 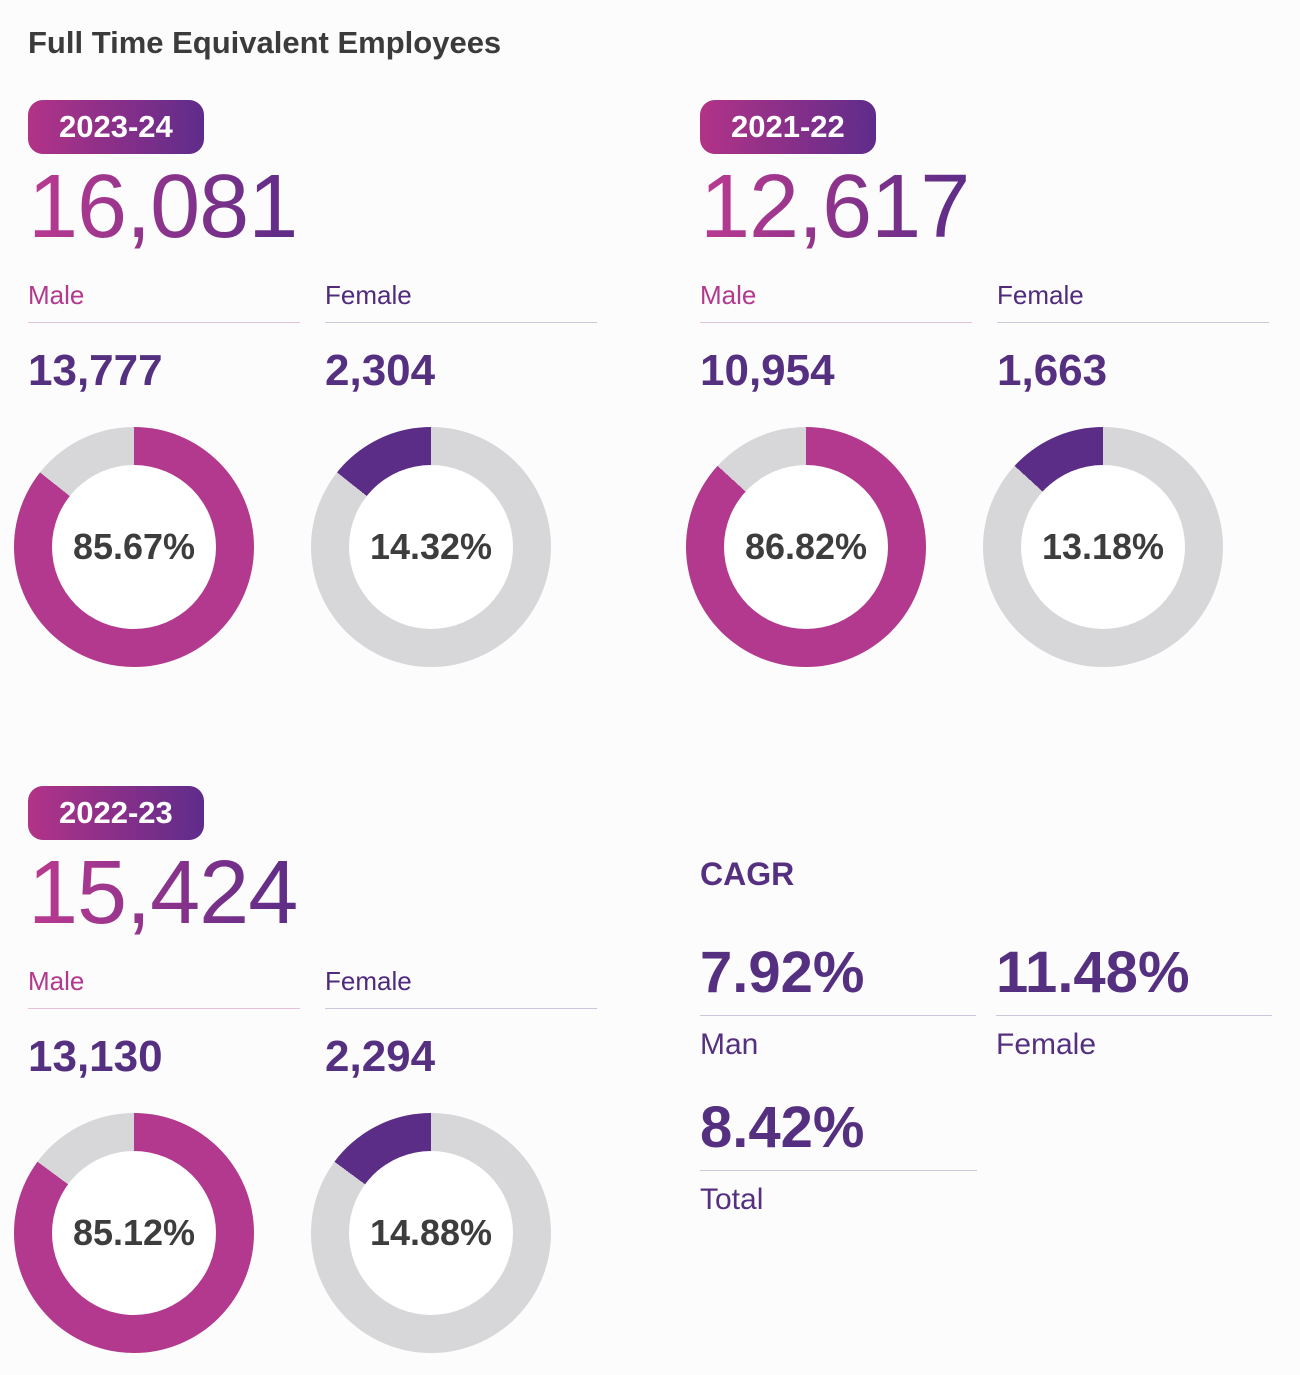 What do you see at coordinates (116, 813) in the screenshot?
I see `year-badge: 2022-23` at bounding box center [116, 813].